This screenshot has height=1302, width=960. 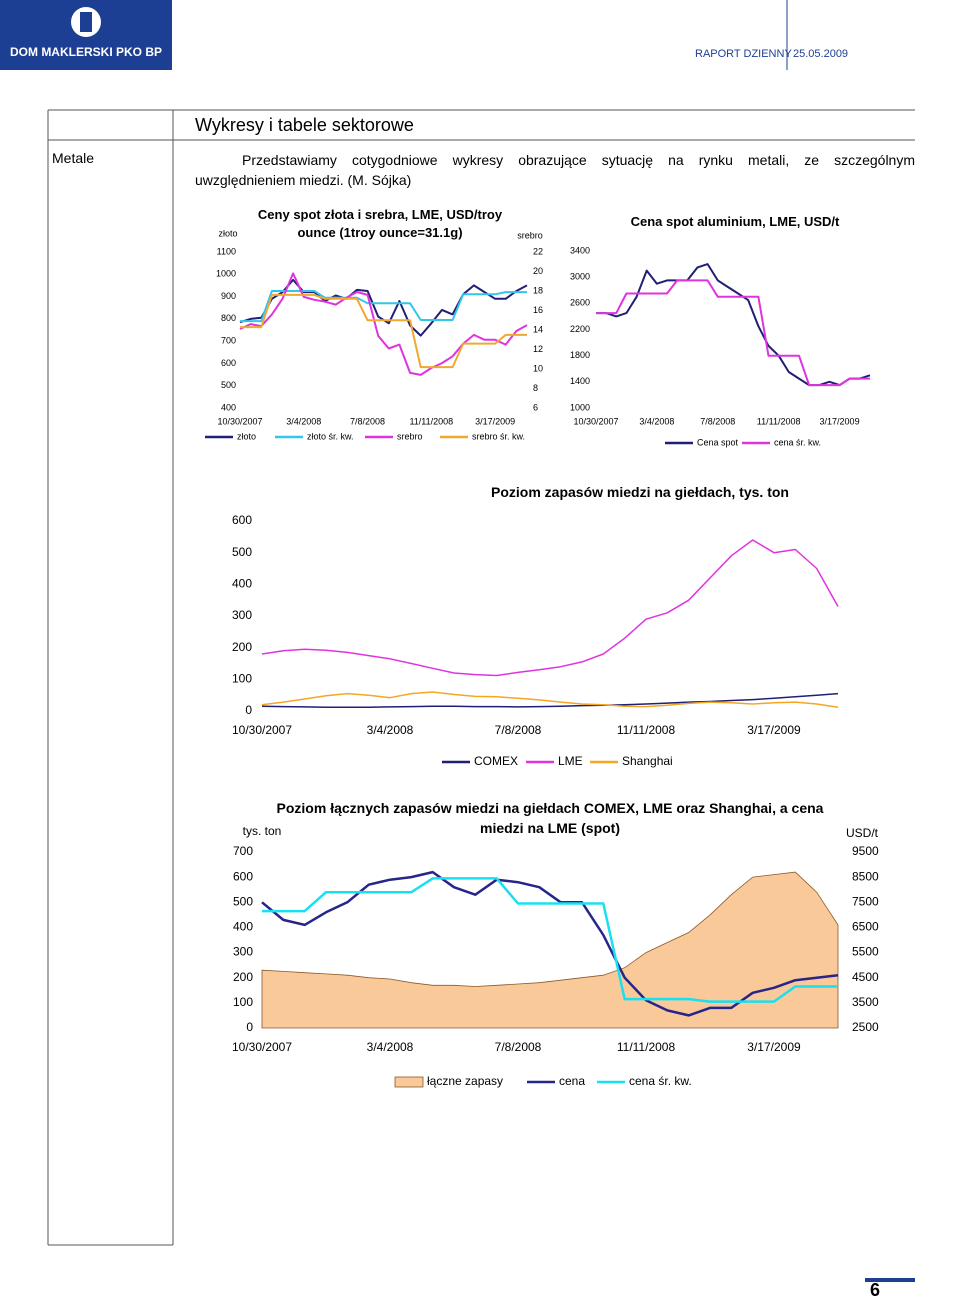 I want to click on y2-tick-label: 10, so click(x=538, y=368).